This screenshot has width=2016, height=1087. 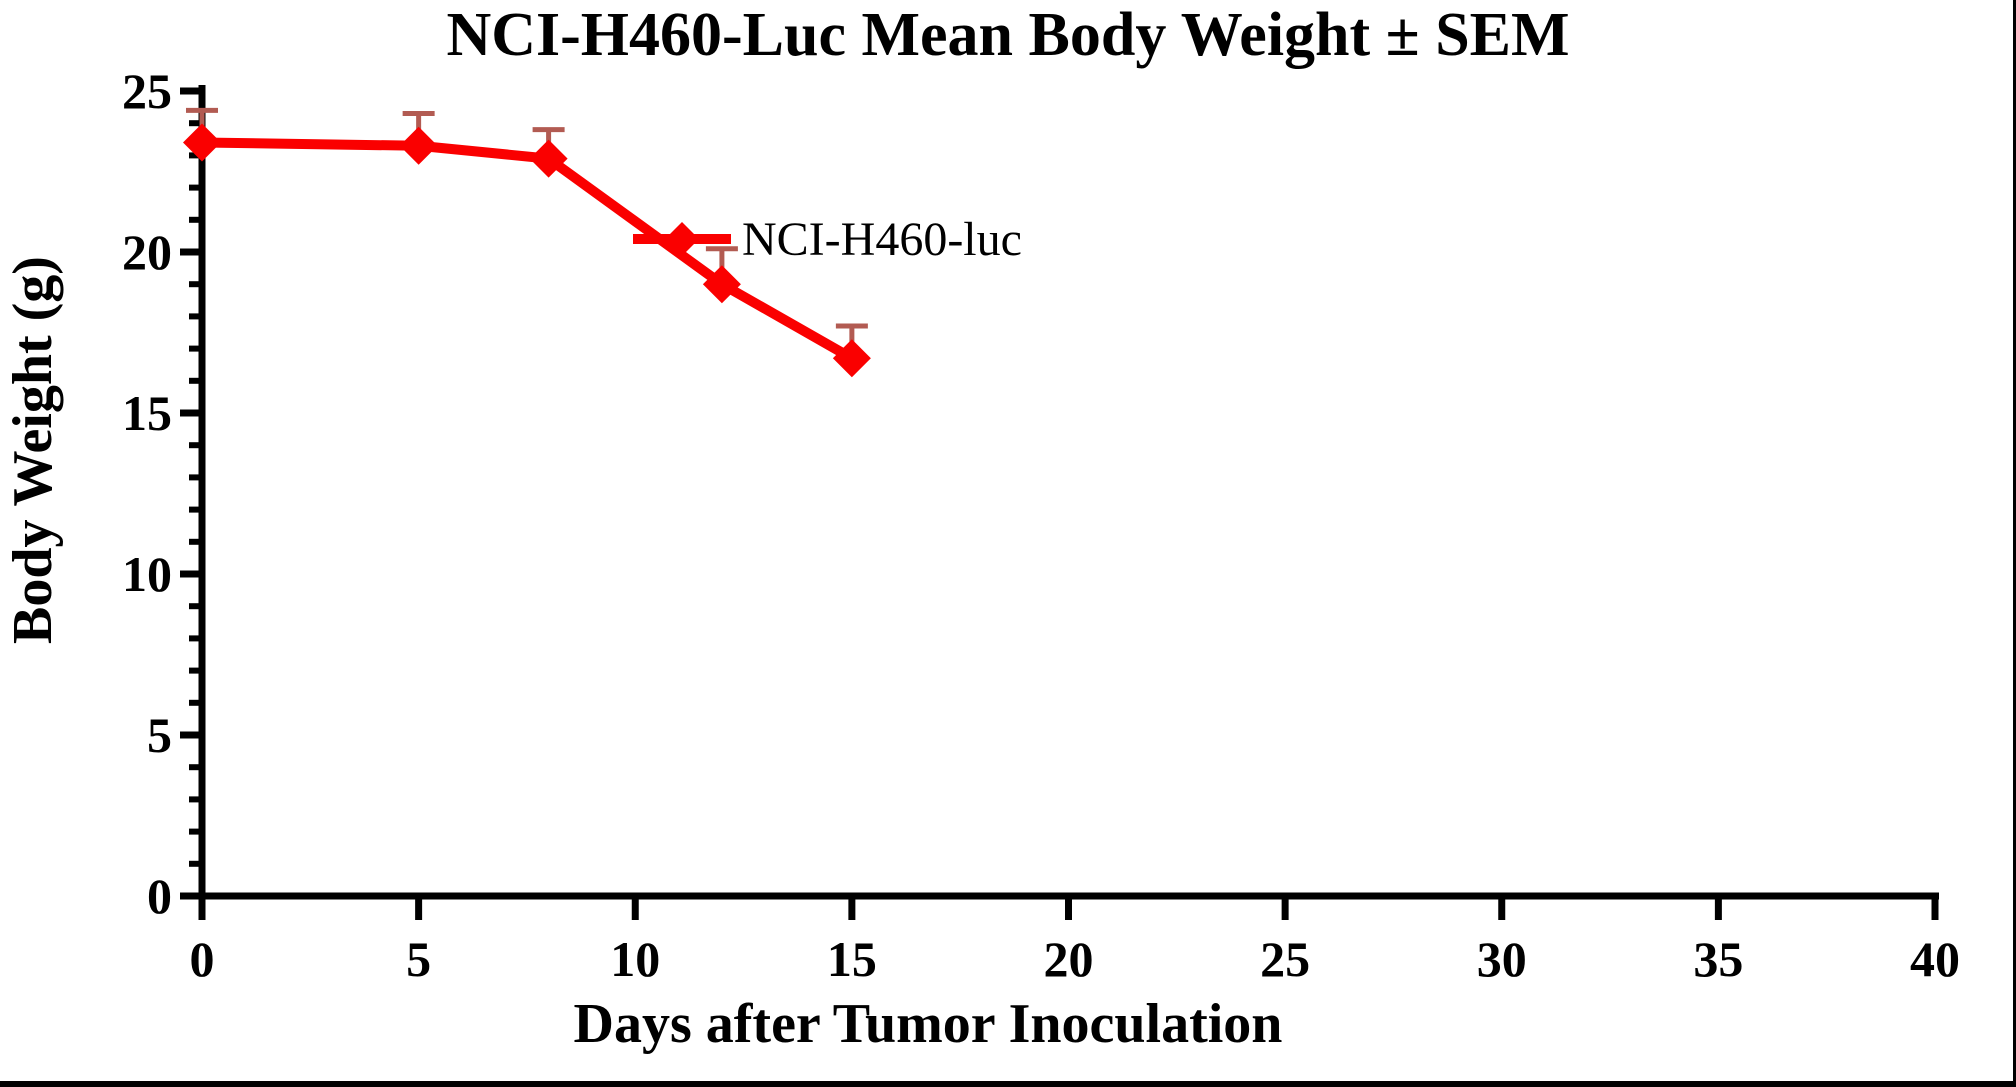 I want to click on x-tick-label: 40, so click(x=1935, y=959).